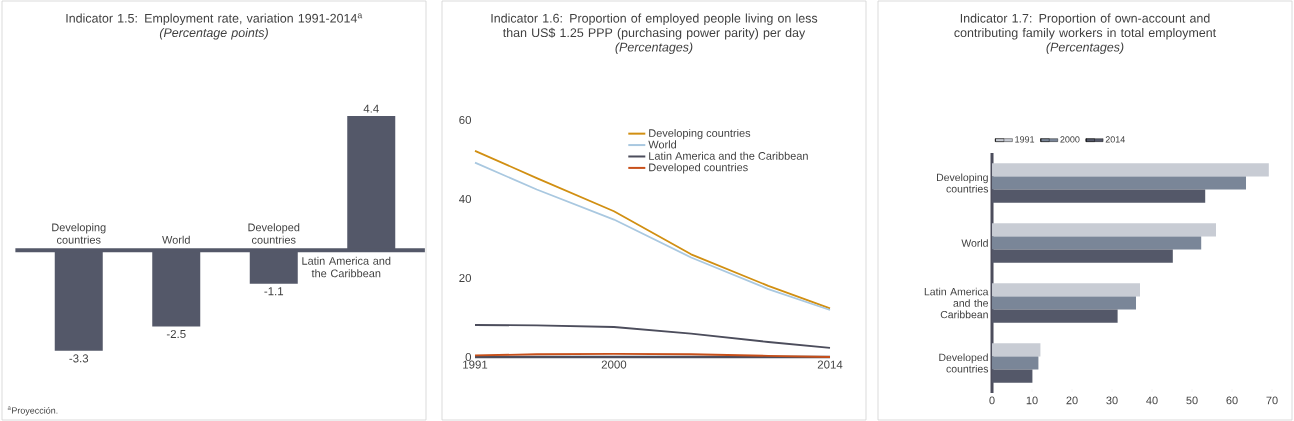  I want to click on legend-label: Latin America and the Caribbean, so click(728, 155).